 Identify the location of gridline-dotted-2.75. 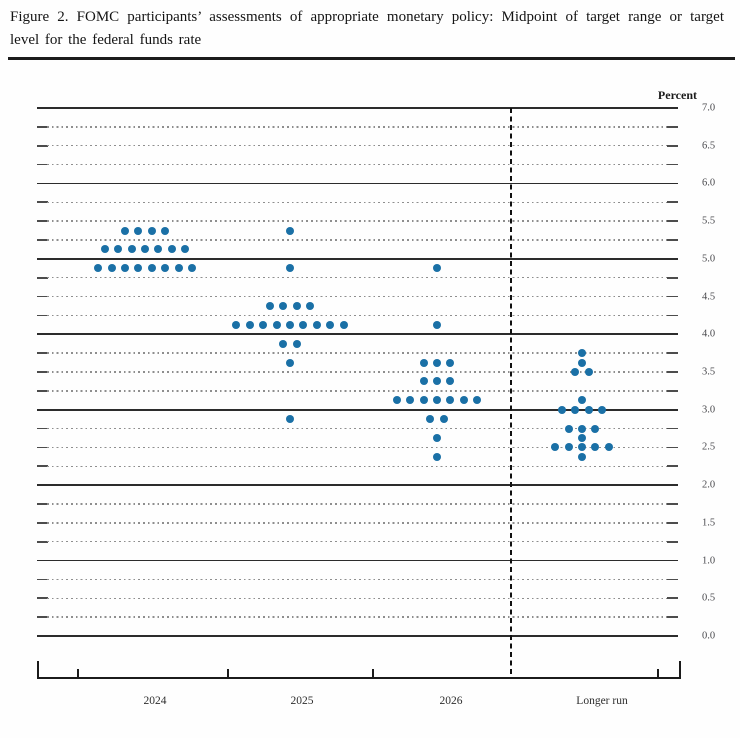
(357, 428).